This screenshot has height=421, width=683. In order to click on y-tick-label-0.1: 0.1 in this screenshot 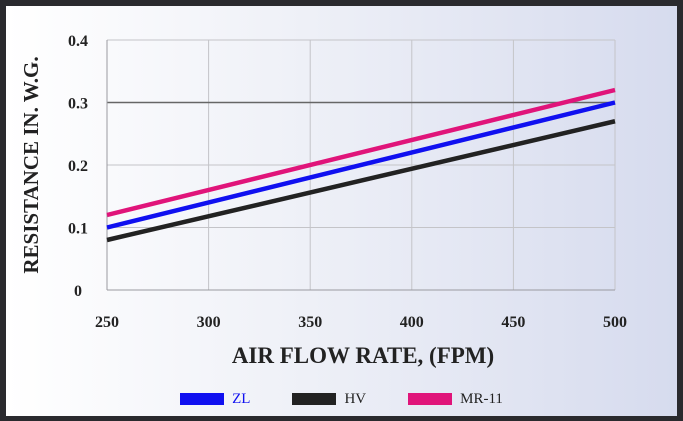, I will do `click(78, 229)`.